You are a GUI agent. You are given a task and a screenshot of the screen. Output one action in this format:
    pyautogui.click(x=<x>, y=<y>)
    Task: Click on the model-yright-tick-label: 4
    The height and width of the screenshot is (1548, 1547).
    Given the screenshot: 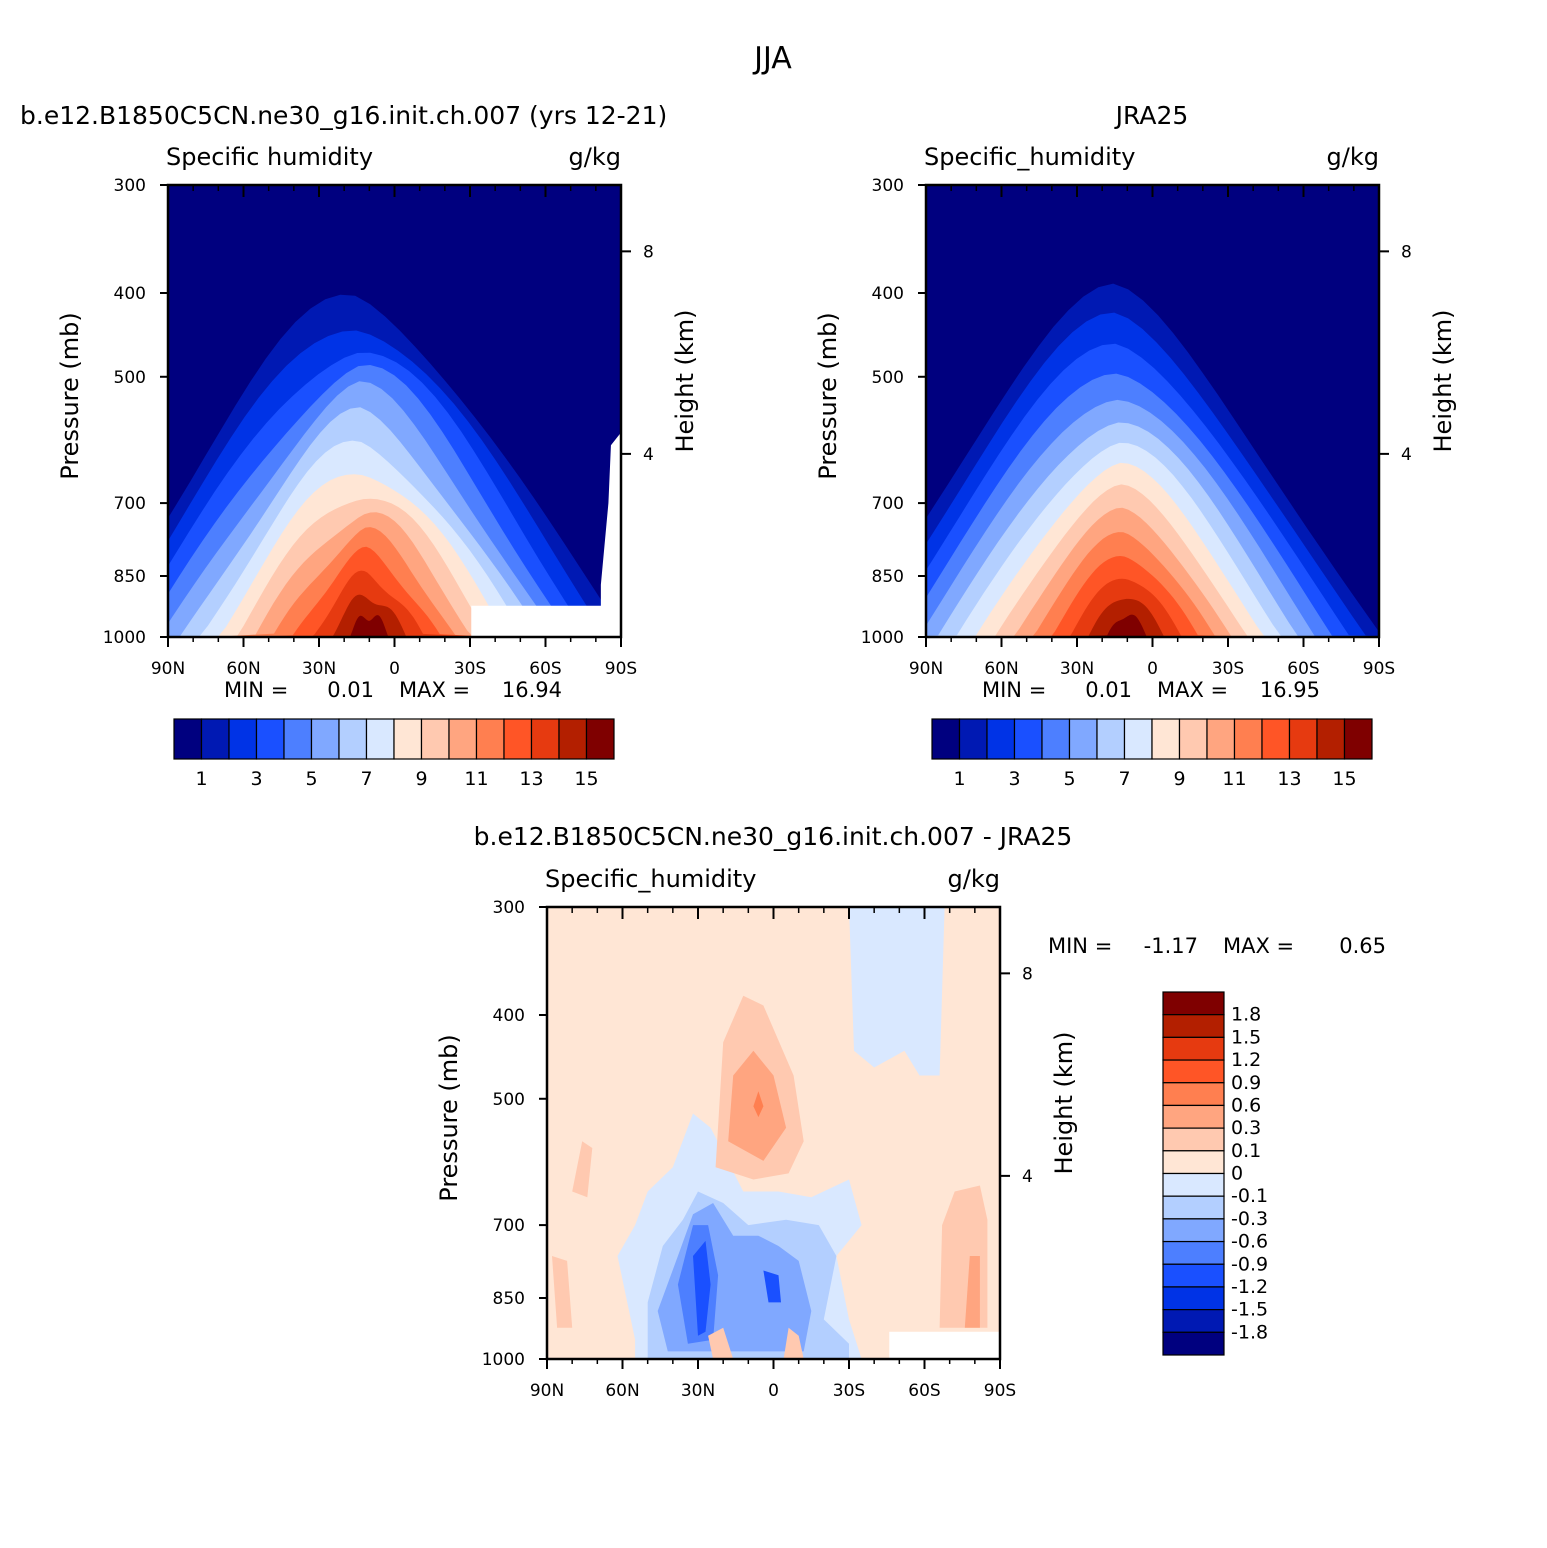 What is the action you would take?
    pyautogui.click(x=648, y=455)
    